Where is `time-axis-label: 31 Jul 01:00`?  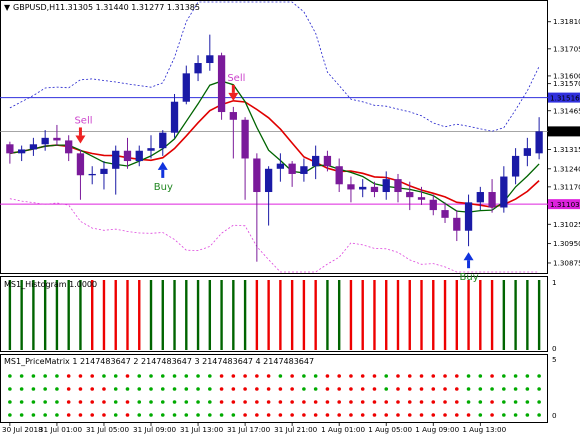 time-axis-label: 31 Jul 01:00 is located at coordinates (61, 429).